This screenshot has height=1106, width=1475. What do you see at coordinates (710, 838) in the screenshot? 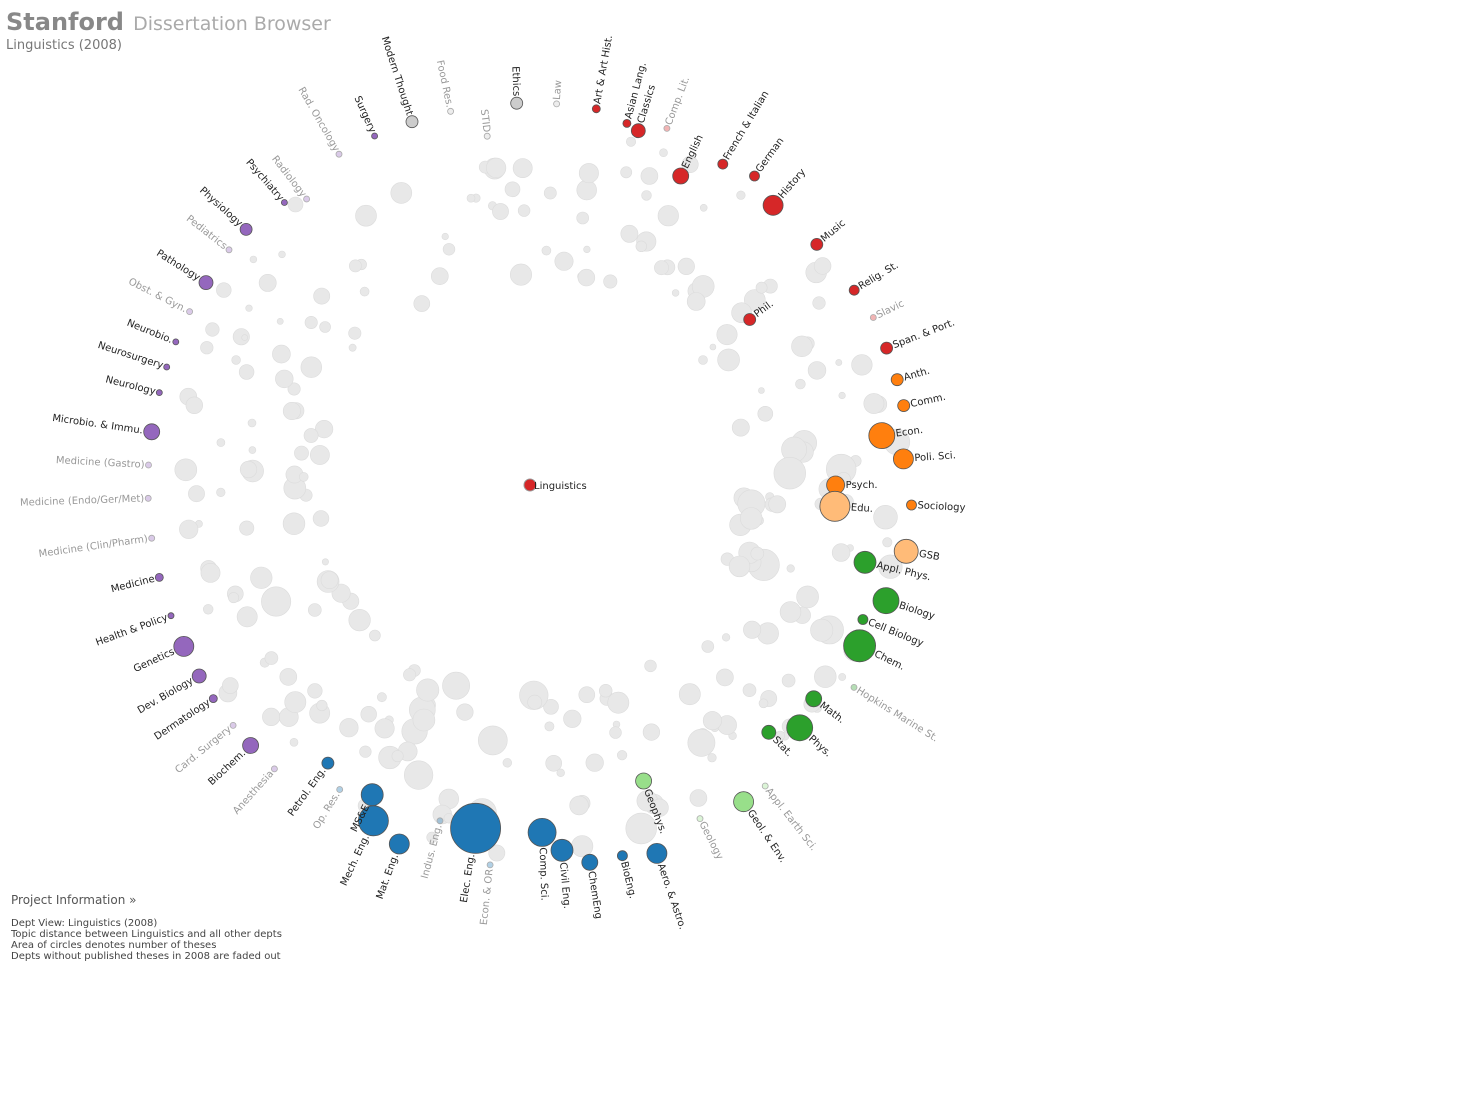
I see `department-node: Geology` at bounding box center [710, 838].